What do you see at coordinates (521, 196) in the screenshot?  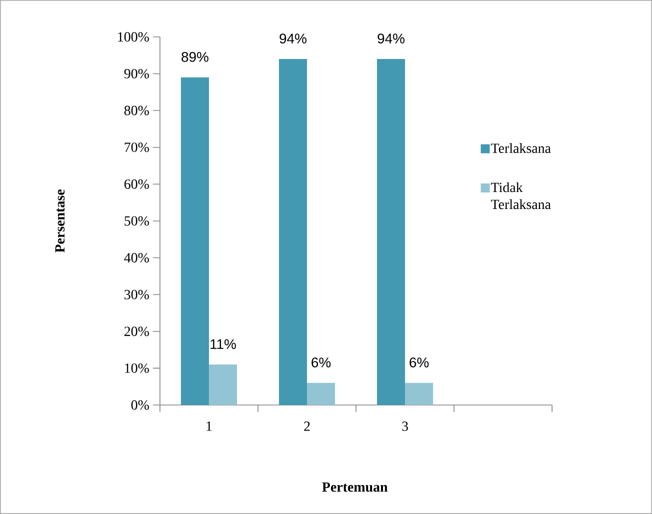 I see `legend-label: Tidak Terlaksana` at bounding box center [521, 196].